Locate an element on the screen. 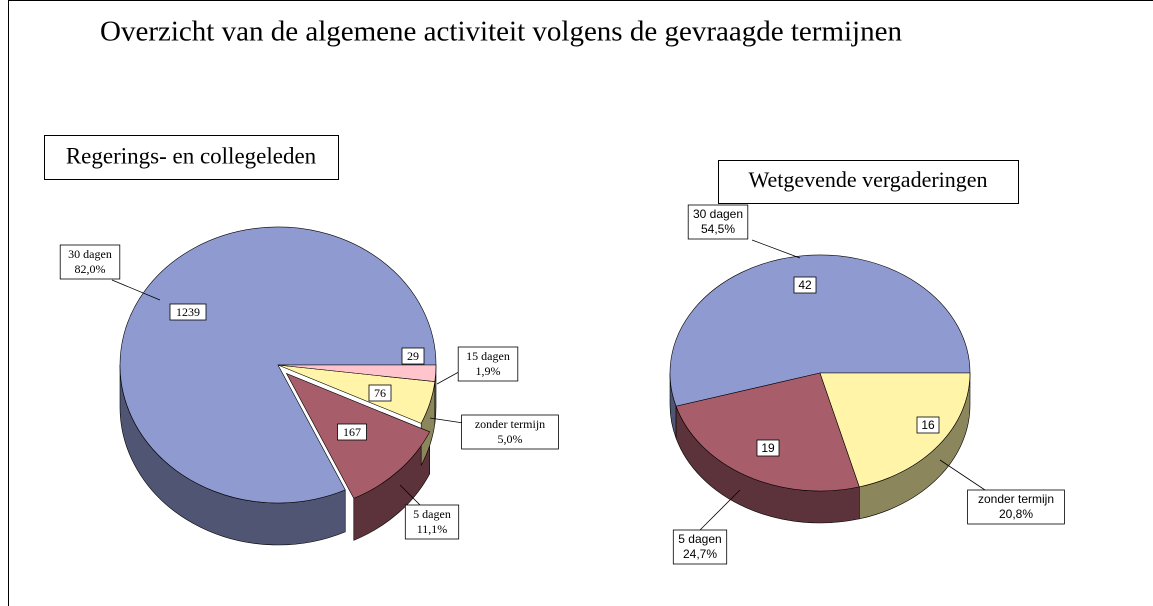  category-label: 15 dagen is located at coordinates (488, 356).